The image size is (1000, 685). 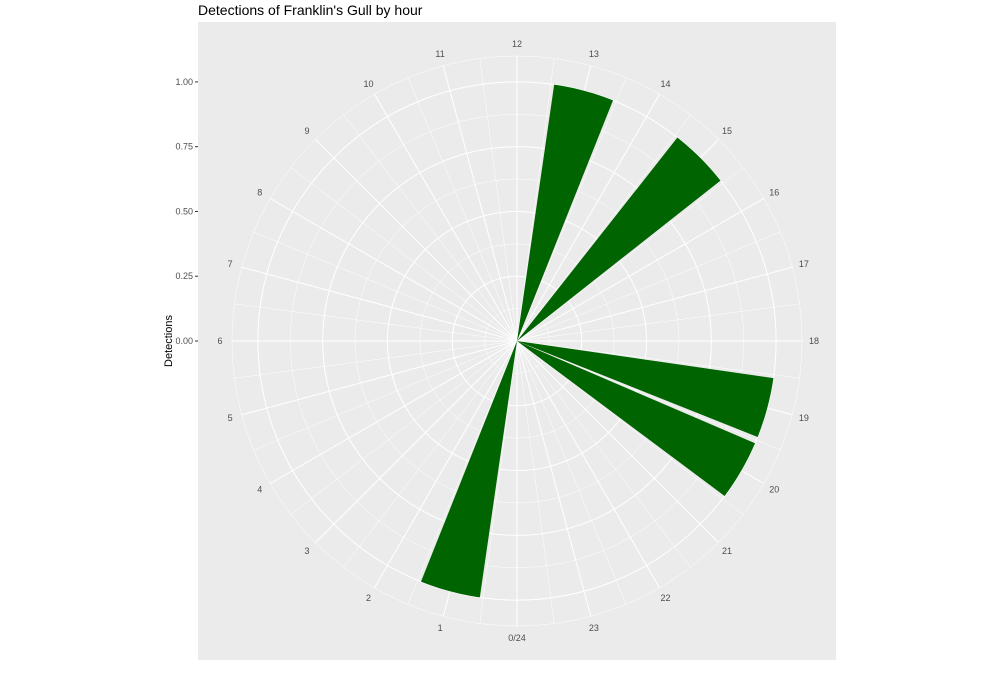 What do you see at coordinates (184, 147) in the screenshot?
I see `y-tick-label: 0.75` at bounding box center [184, 147].